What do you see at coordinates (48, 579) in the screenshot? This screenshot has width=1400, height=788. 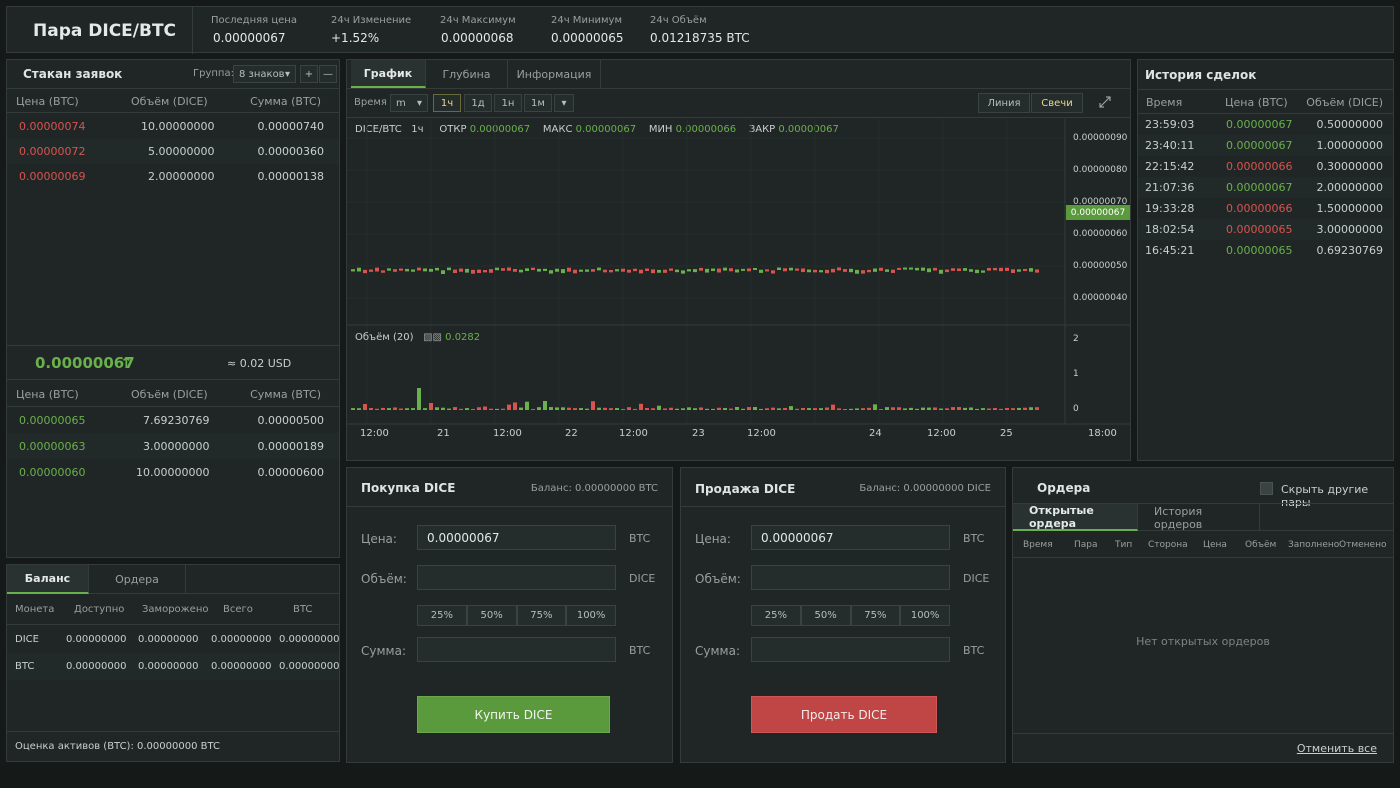 I see `tab-balance: Баланс` at bounding box center [48, 579].